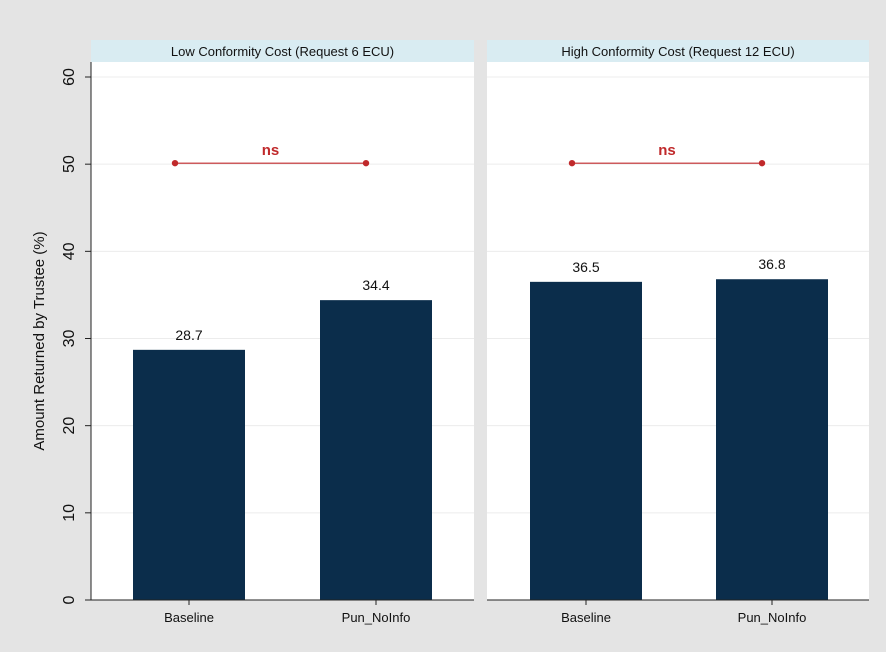  I want to click on panel-2-header, so click(678, 51).